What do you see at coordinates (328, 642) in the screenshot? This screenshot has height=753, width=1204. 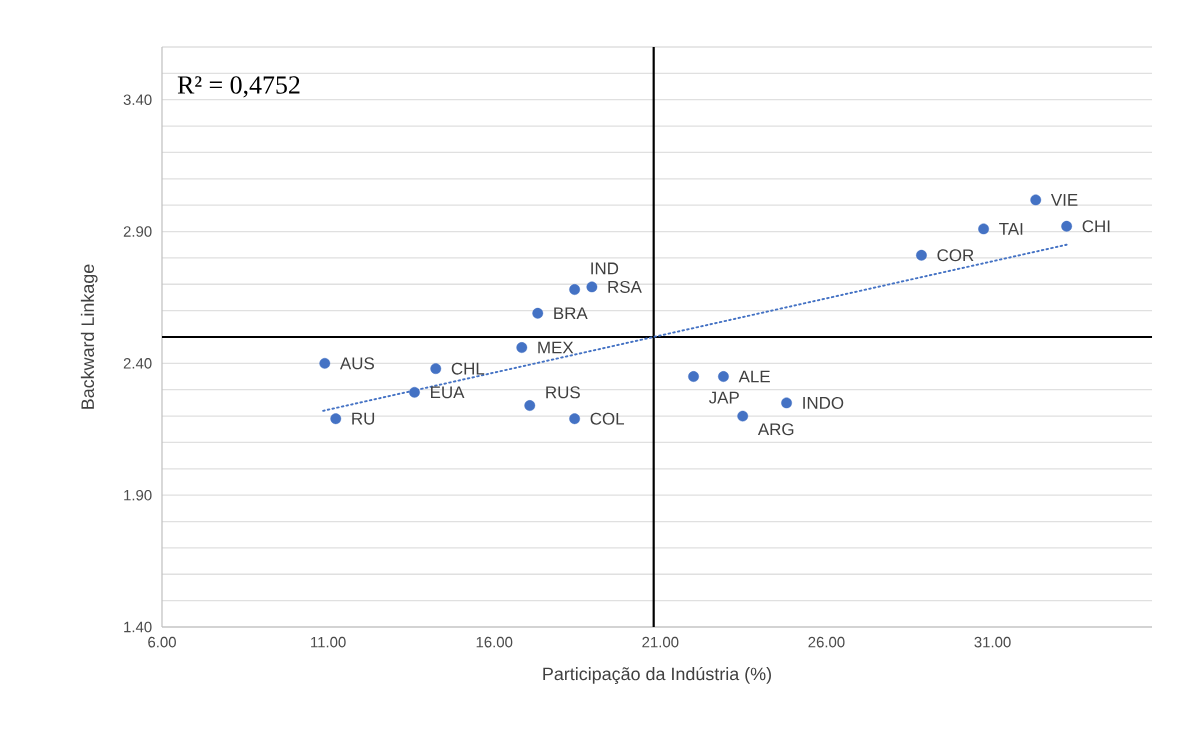 I see `x-tick-label: 11.00` at bounding box center [328, 642].